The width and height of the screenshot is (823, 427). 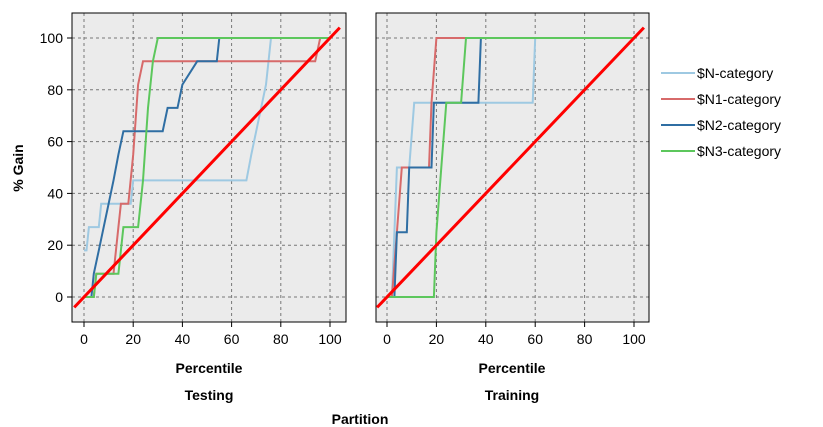 I want to click on x-axis-title-training: Percentile, so click(x=512, y=368).